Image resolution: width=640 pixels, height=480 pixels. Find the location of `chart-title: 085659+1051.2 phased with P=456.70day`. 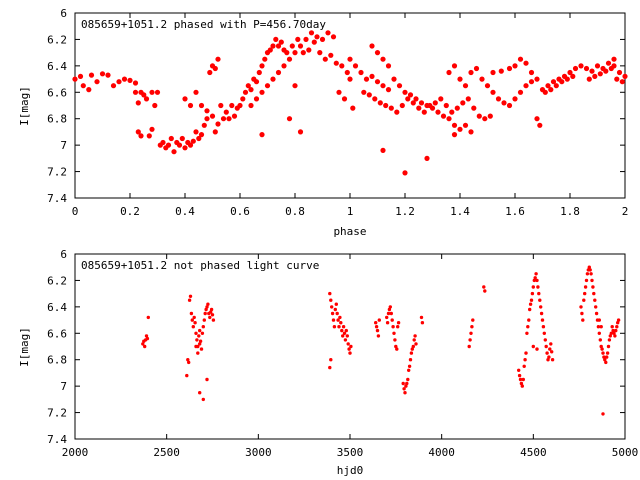

chart-title: 085659+1051.2 phased with P=456.70day is located at coordinates (203, 24).